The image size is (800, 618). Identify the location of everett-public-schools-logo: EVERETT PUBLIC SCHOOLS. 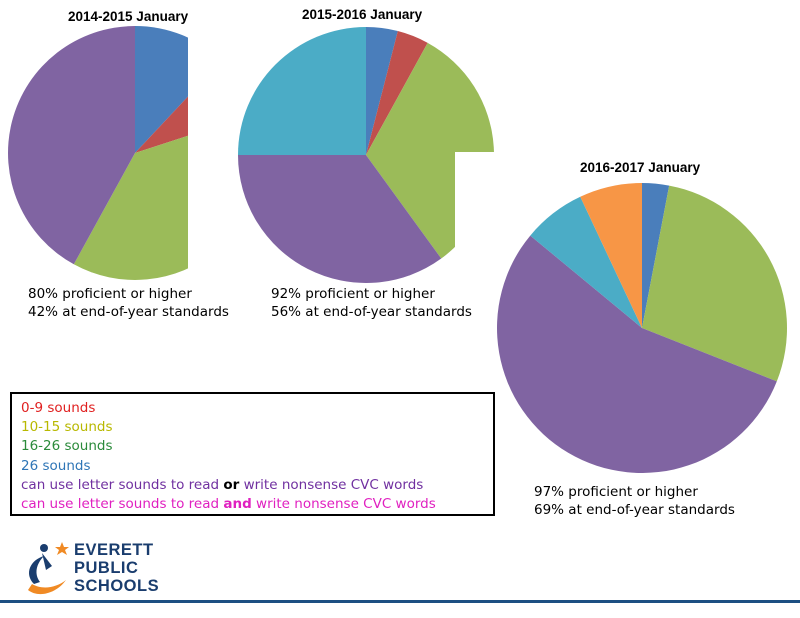
(97, 570).